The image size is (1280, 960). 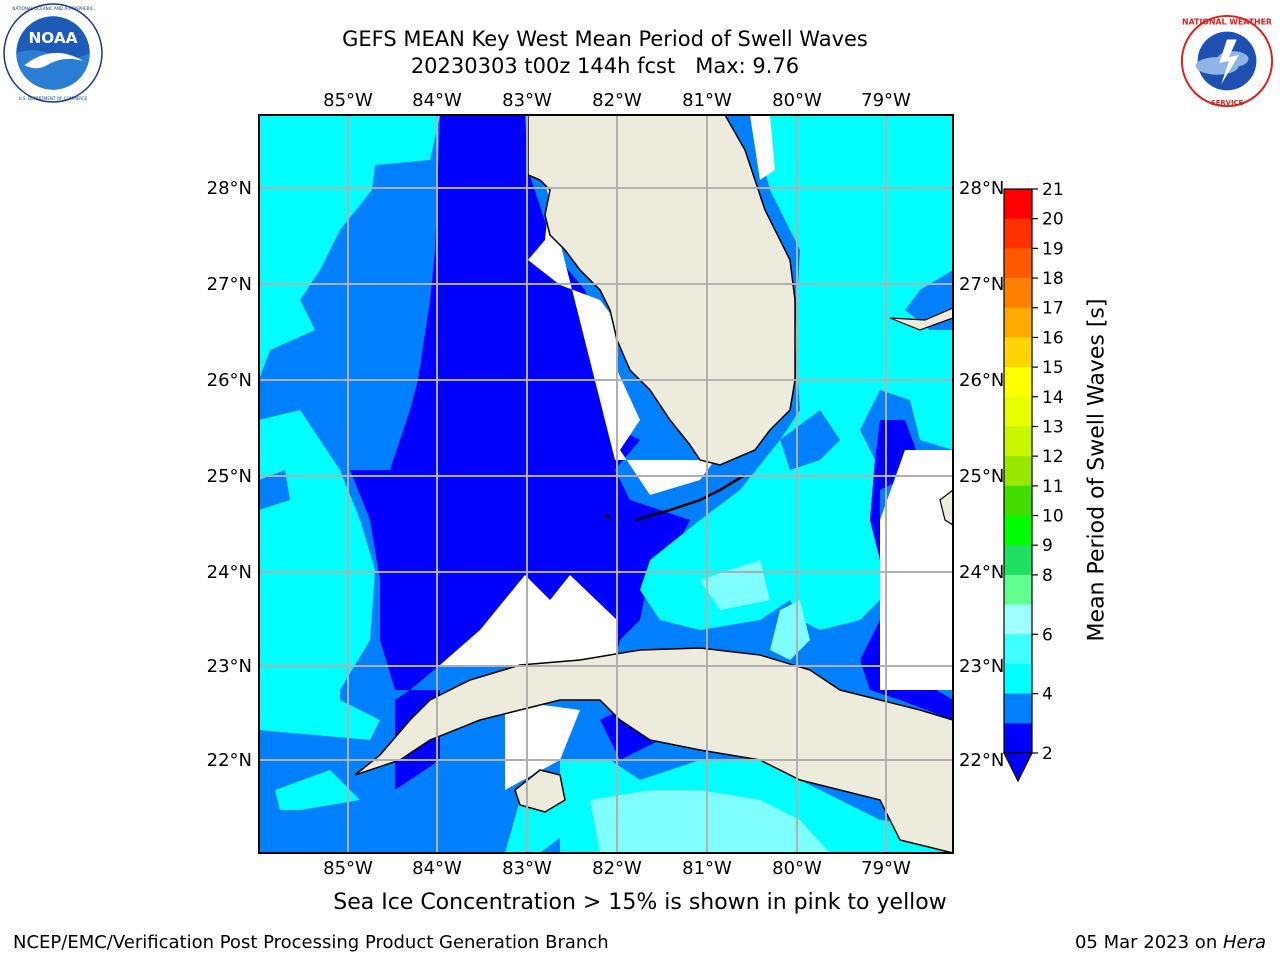 I want to click on land-bahamas-andros, so click(x=946, y=507).